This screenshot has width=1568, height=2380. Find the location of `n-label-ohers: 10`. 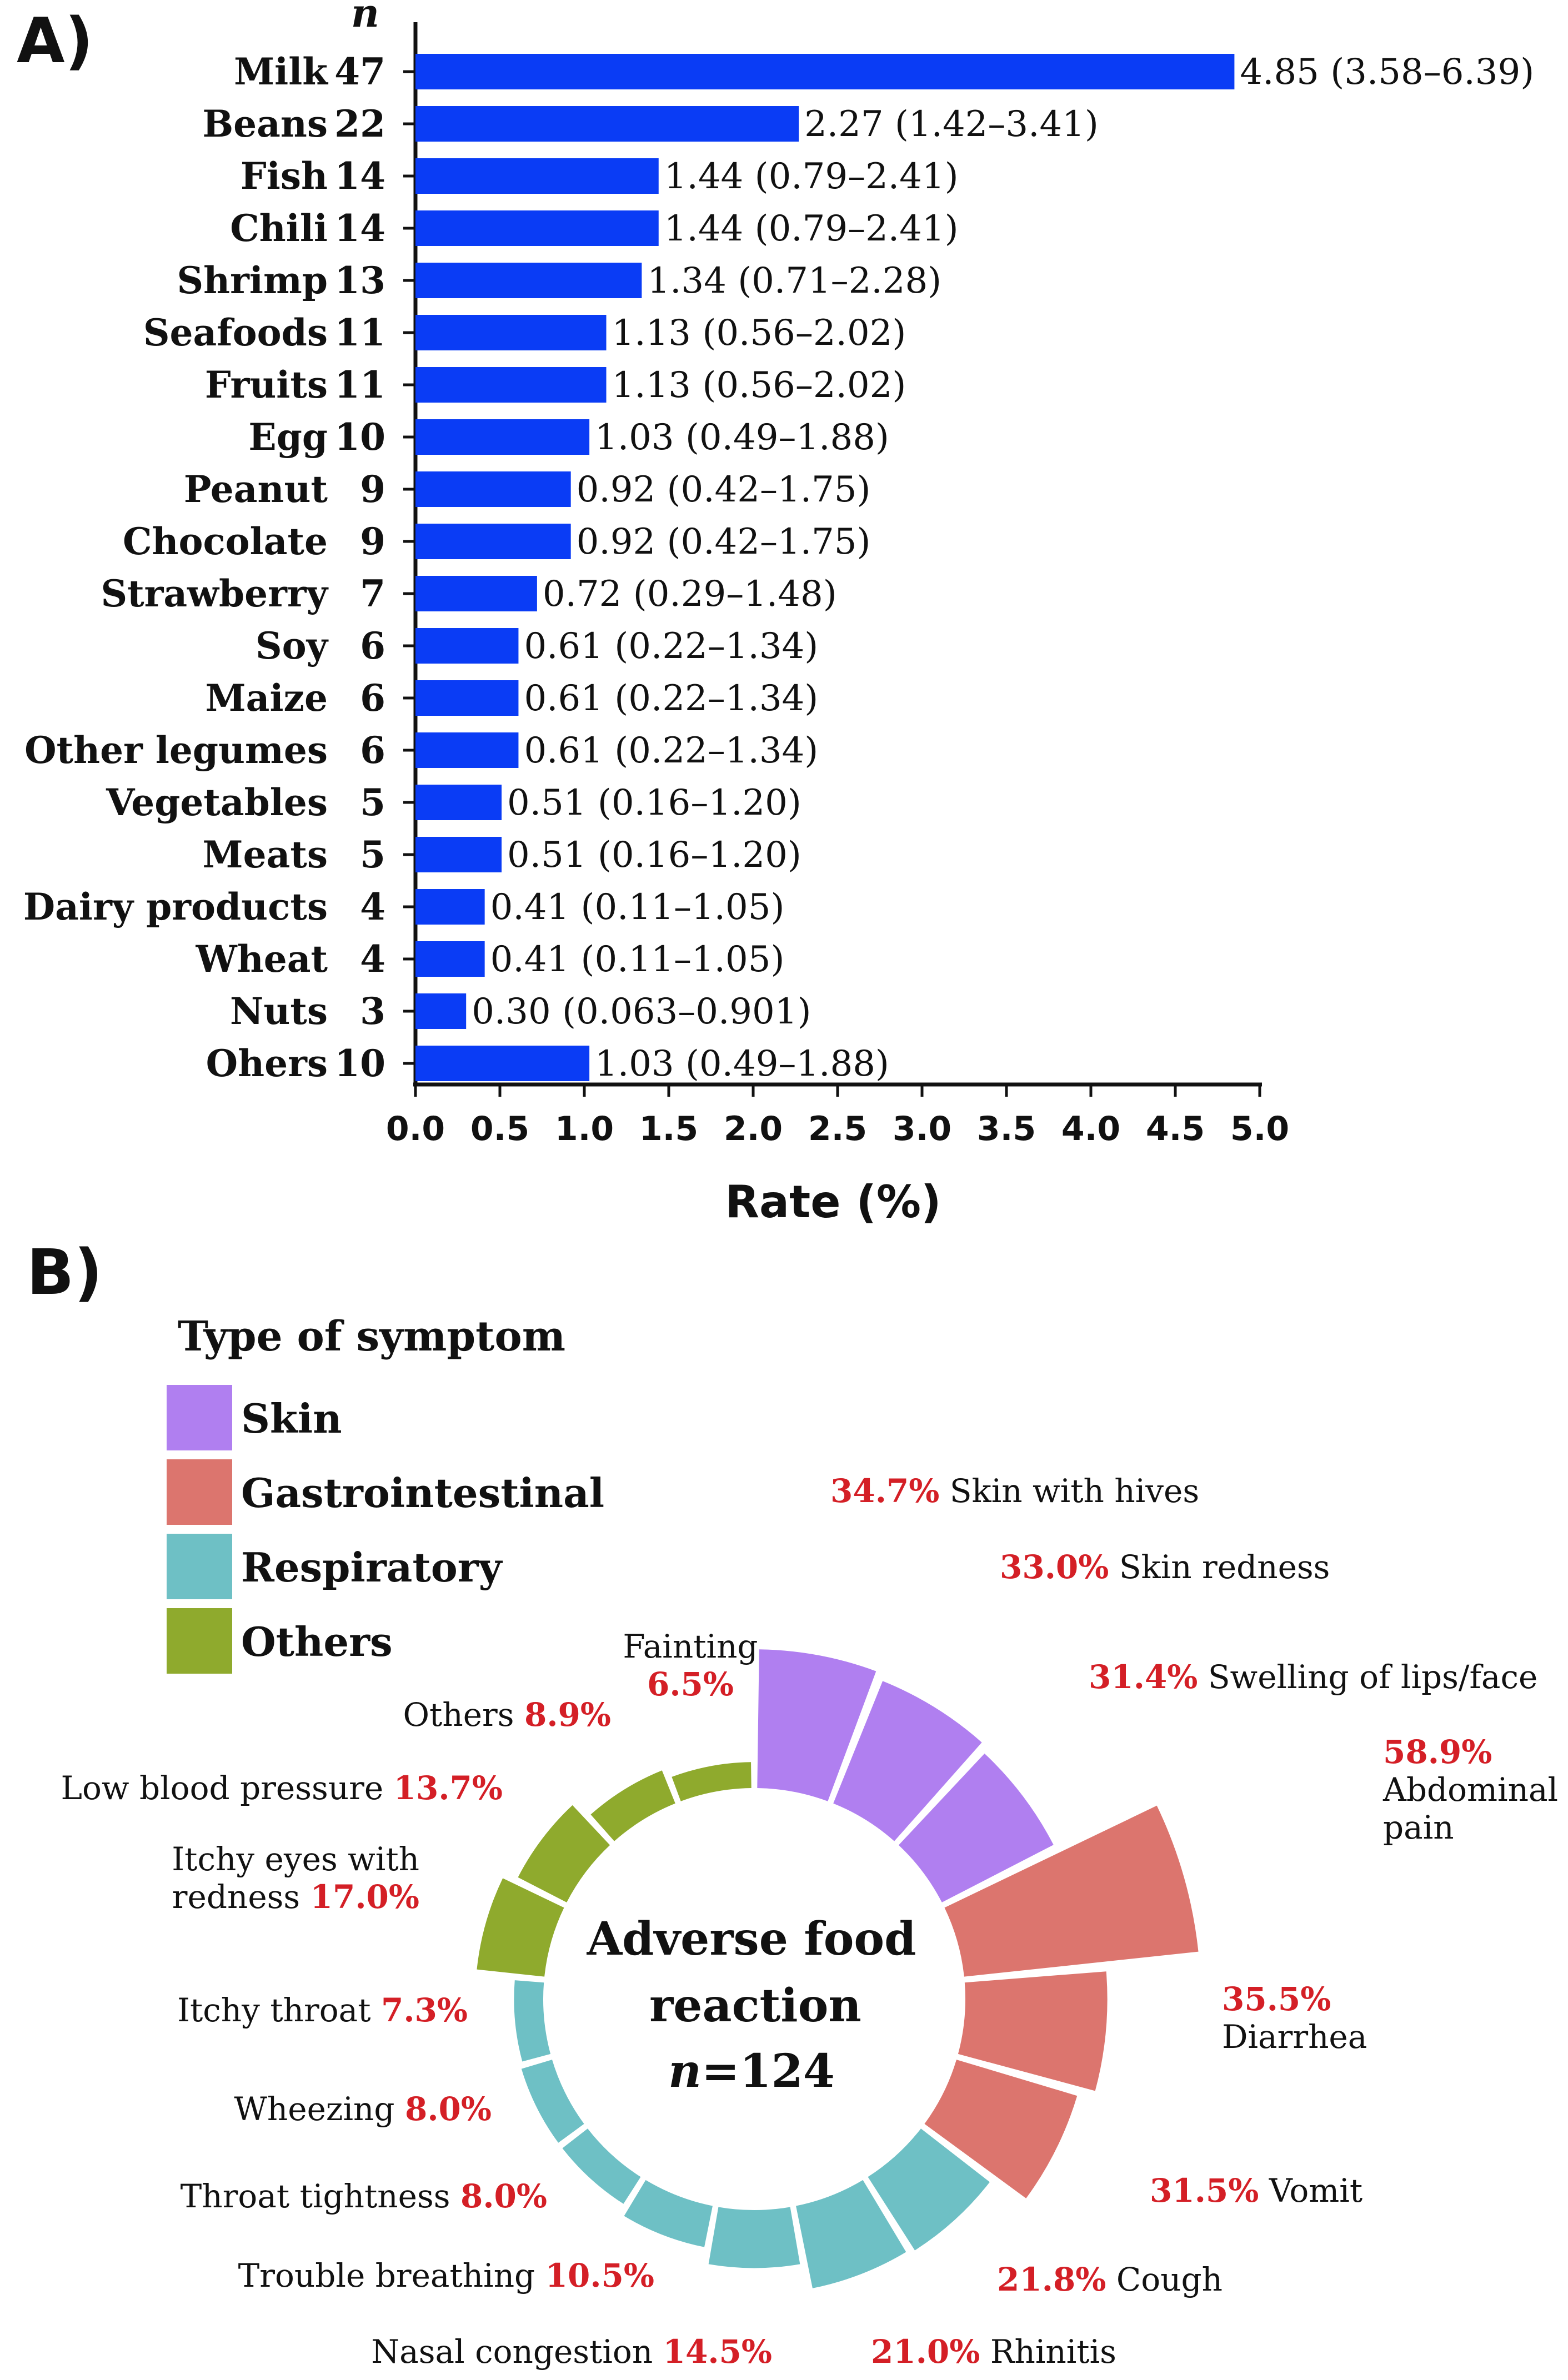

n-label-ohers: 10 is located at coordinates (360, 1063).